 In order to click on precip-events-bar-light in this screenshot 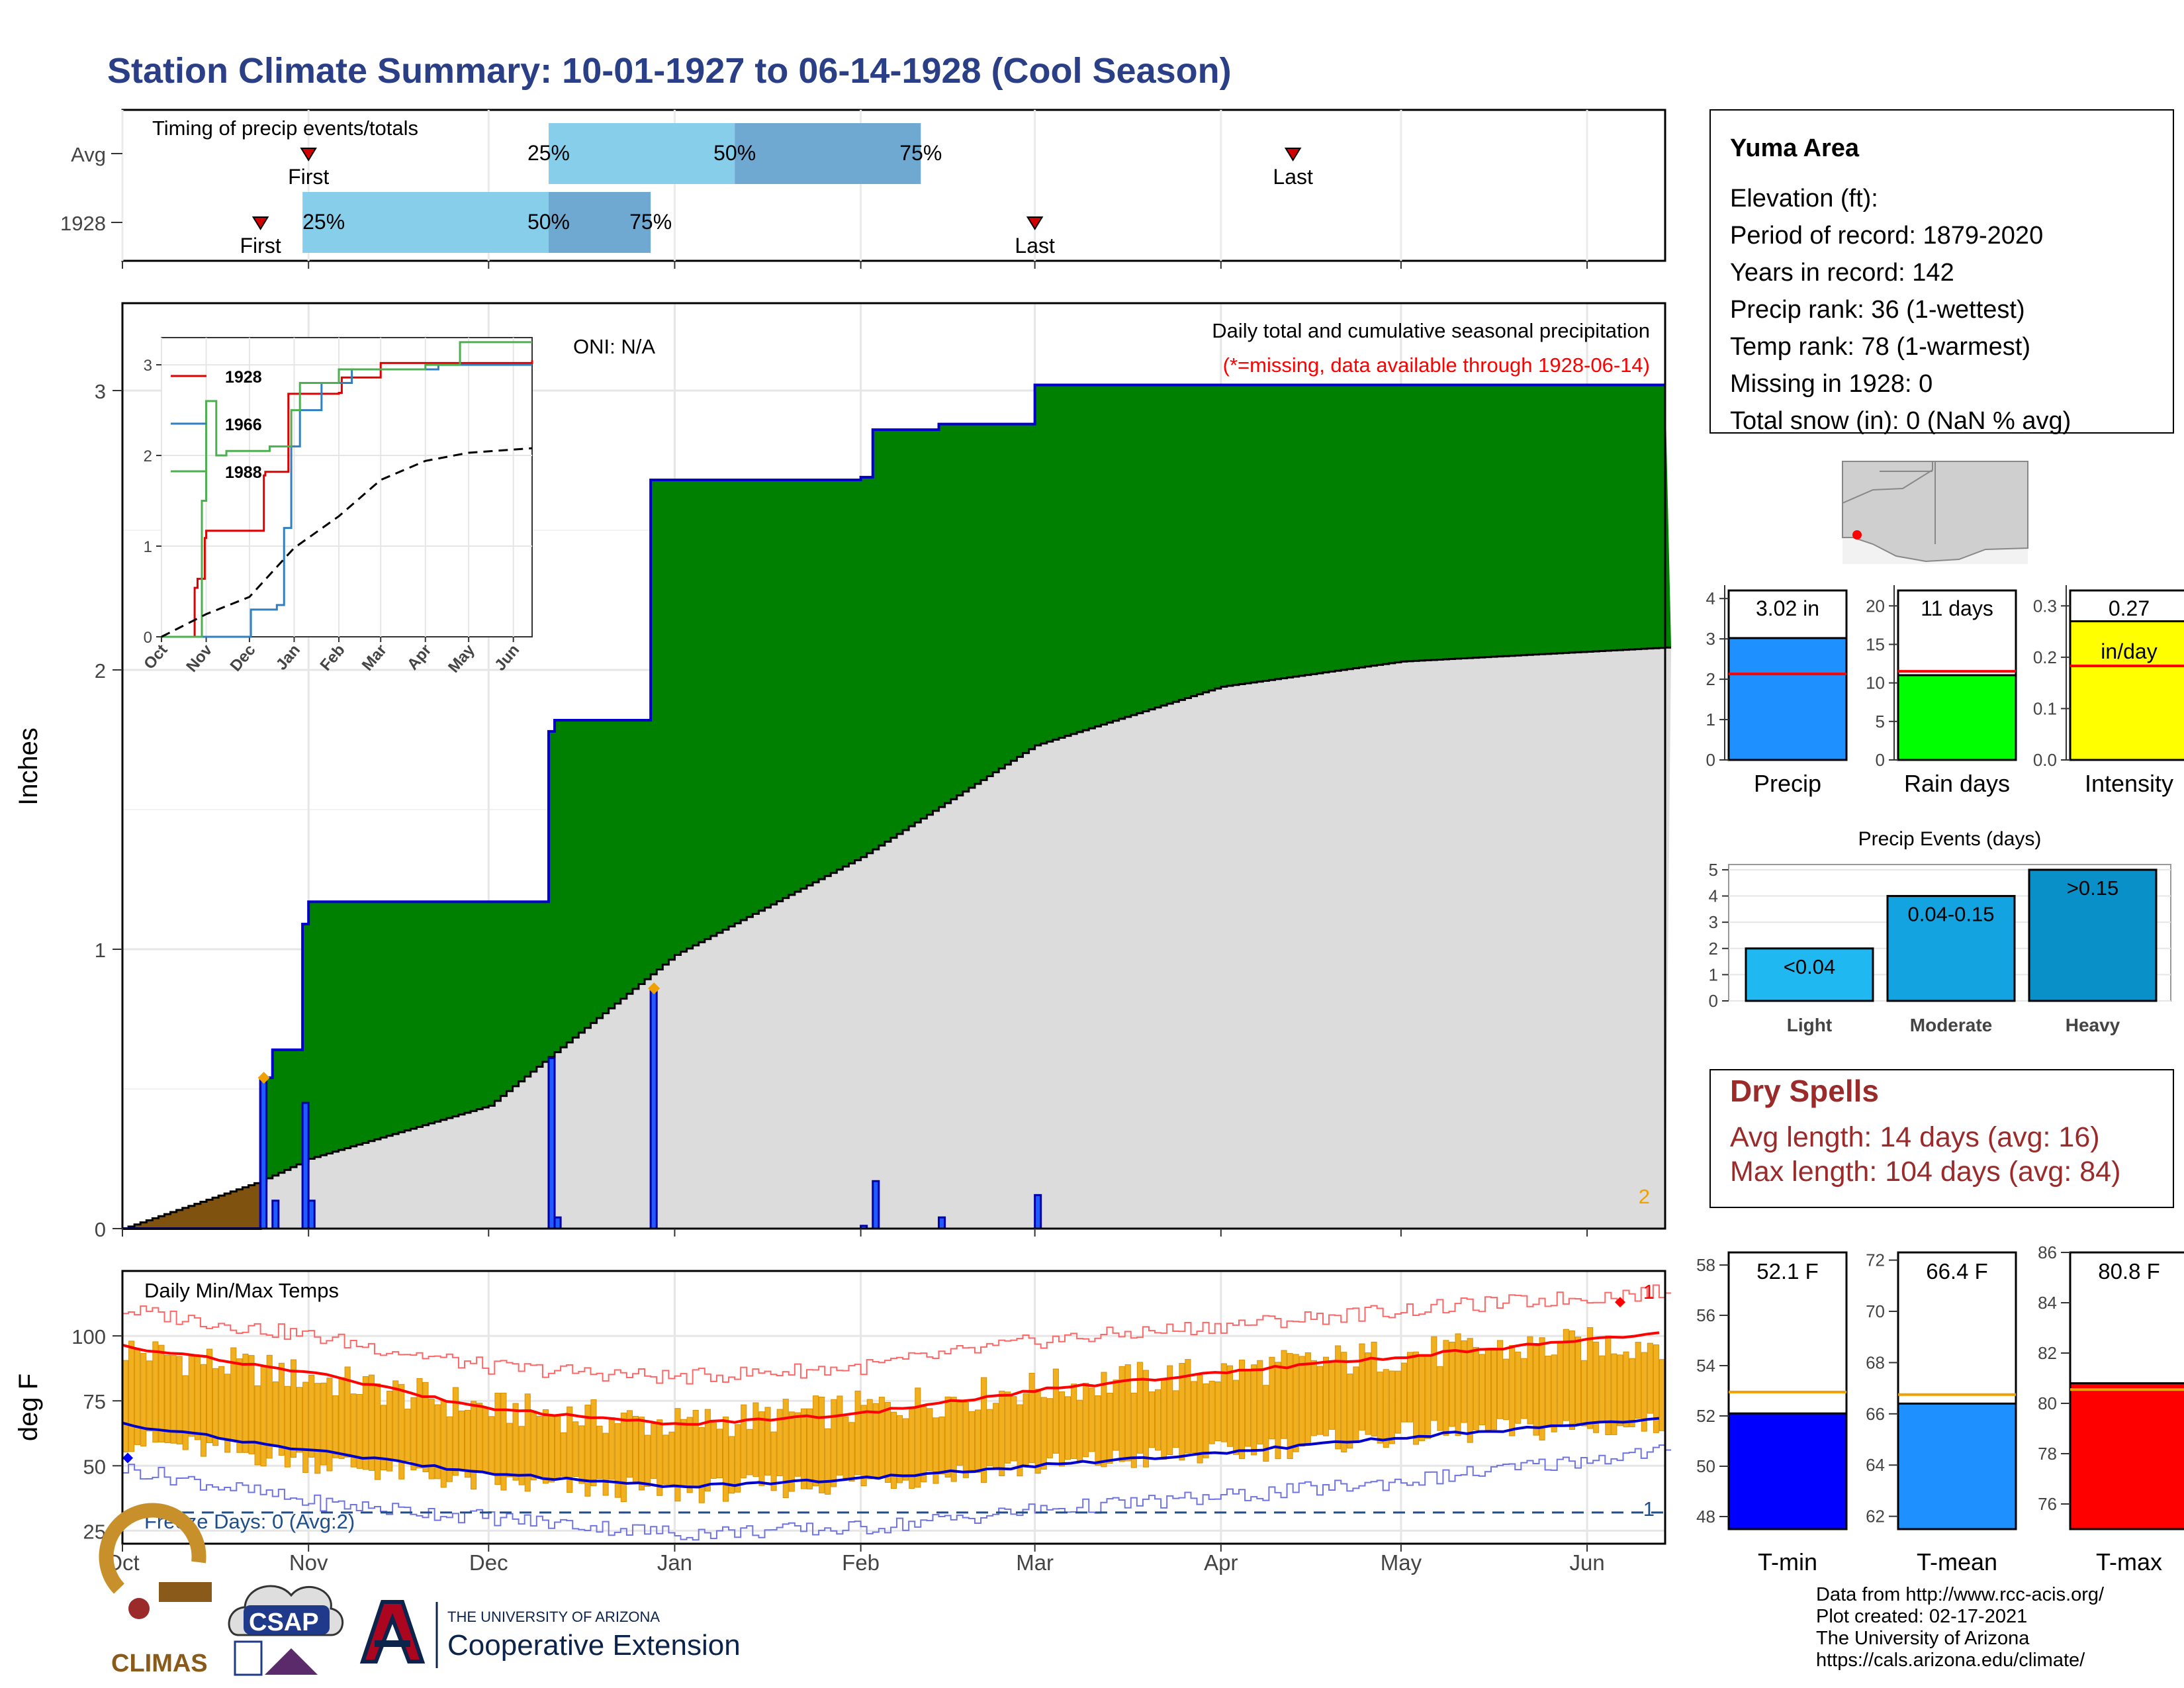, I will do `click(1809, 974)`.